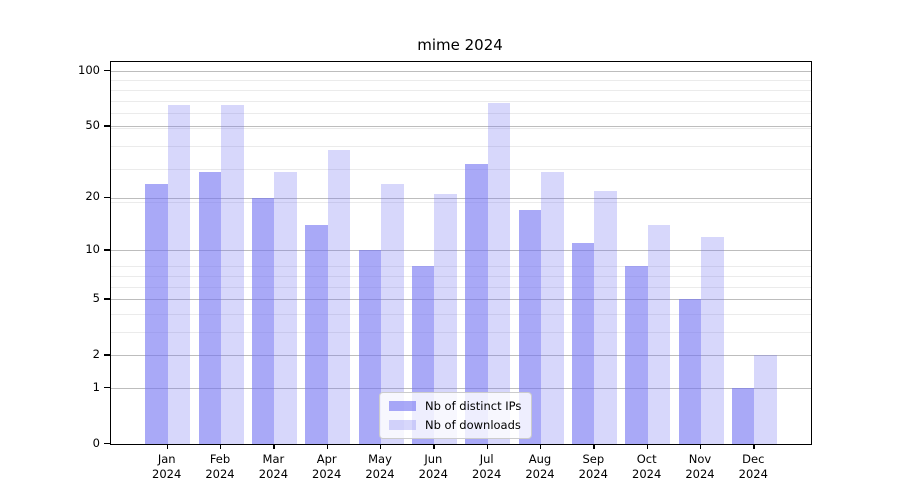 This screenshot has height=500, width=900. What do you see at coordinates (167, 447) in the screenshot?
I see `x-tick-jan` at bounding box center [167, 447].